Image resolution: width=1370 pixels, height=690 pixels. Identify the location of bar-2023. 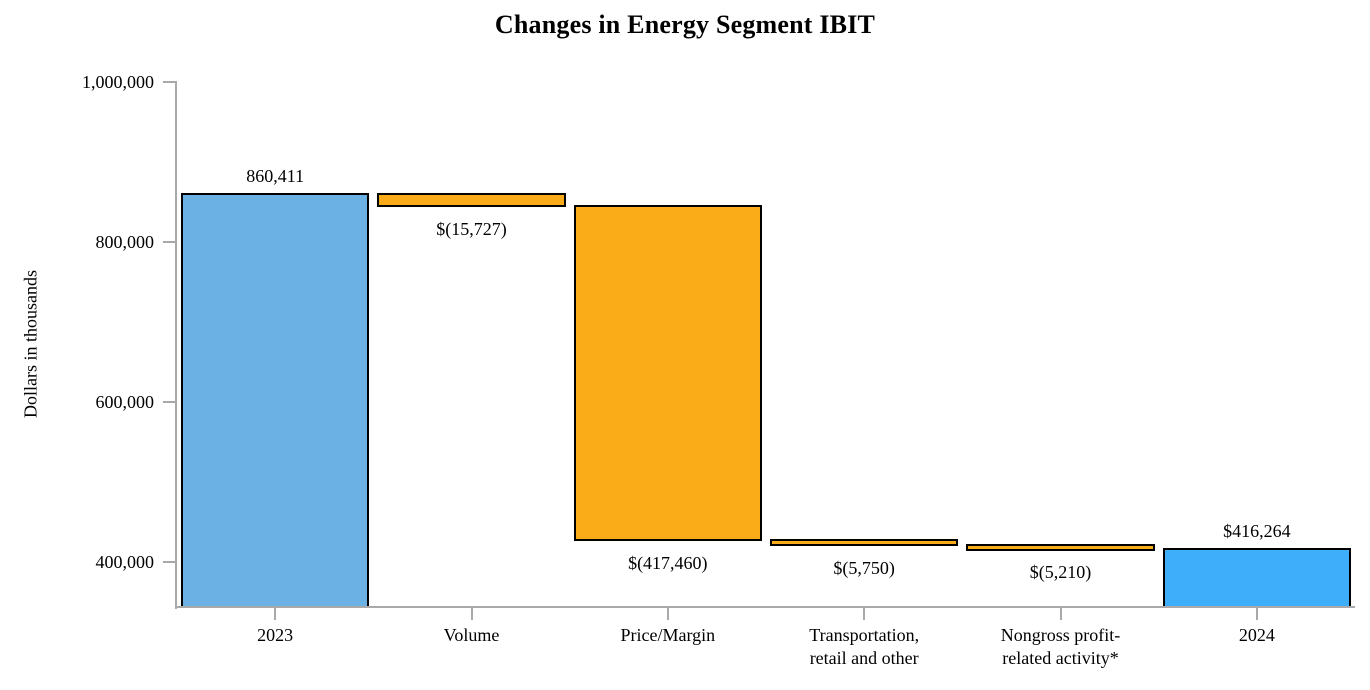
(275, 400).